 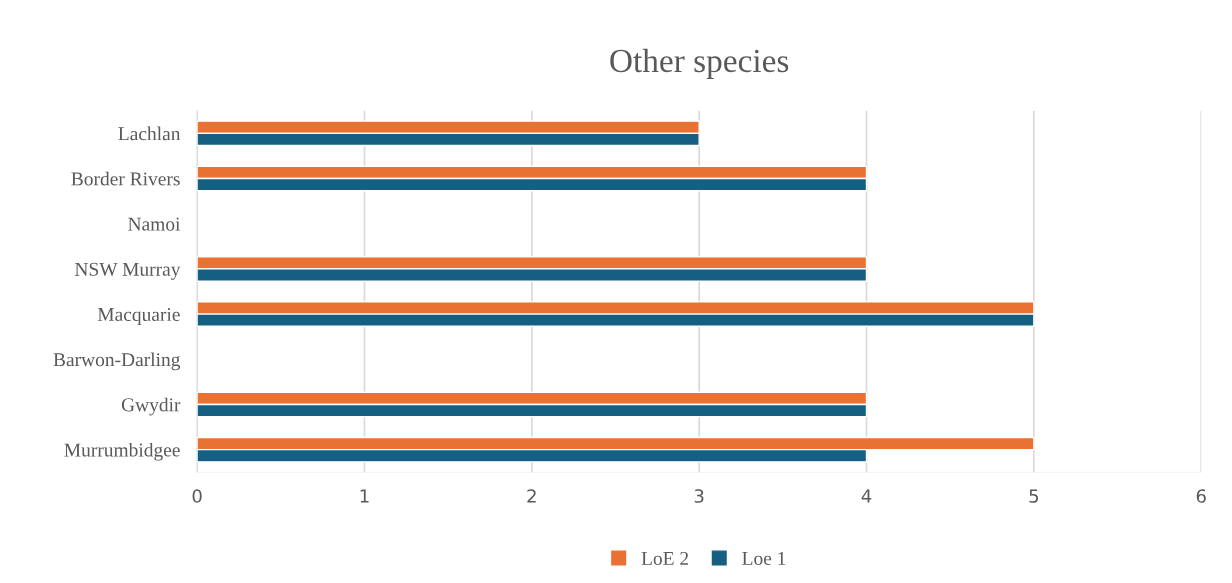 I want to click on chart-title: Other species, so click(x=699, y=63).